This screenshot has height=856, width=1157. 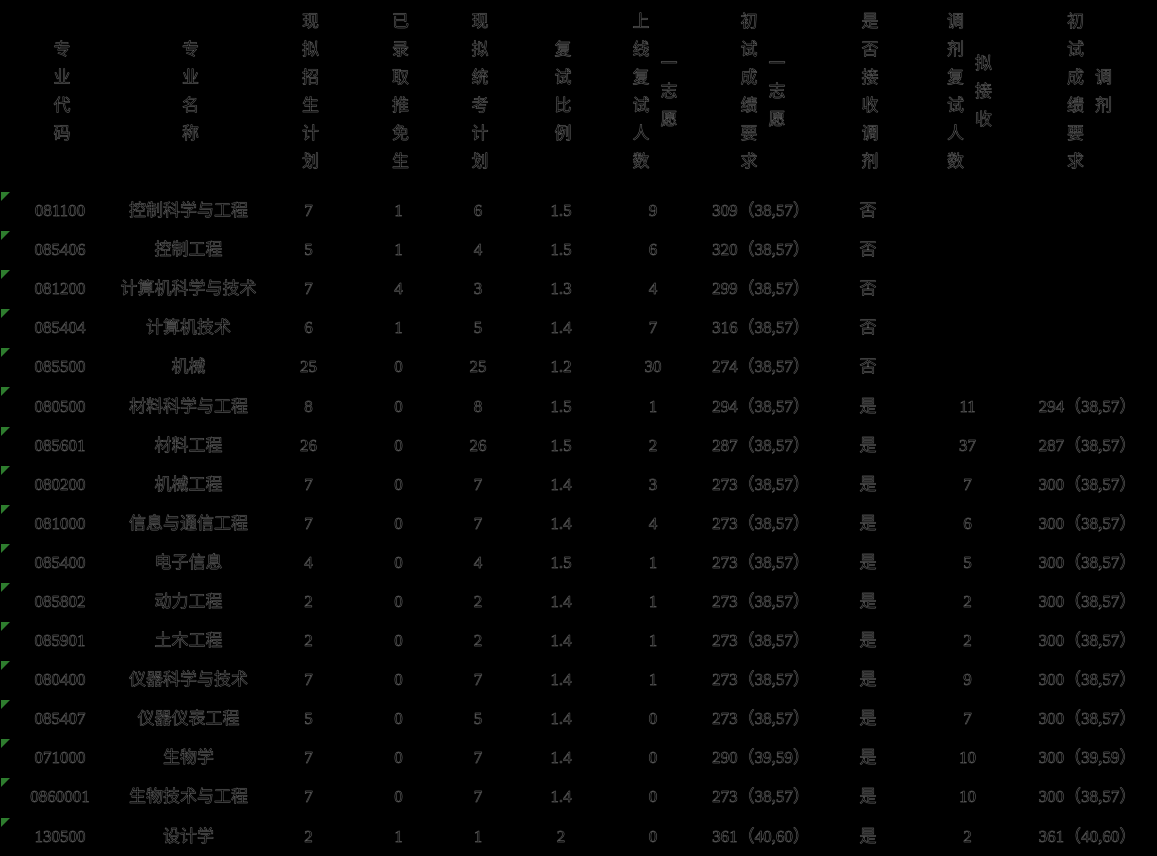 What do you see at coordinates (398, 95) in the screenshot?
I see `column-header-label: 已录取推免生` at bounding box center [398, 95].